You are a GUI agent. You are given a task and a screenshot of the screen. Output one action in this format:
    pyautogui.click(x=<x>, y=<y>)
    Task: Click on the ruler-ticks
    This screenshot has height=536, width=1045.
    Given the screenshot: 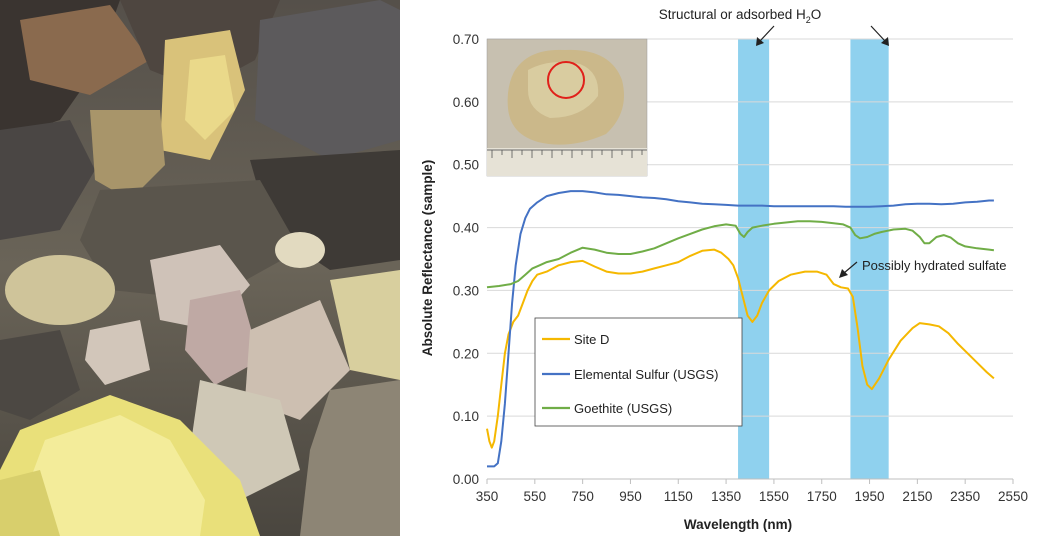 What is the action you would take?
    pyautogui.click(x=567, y=154)
    